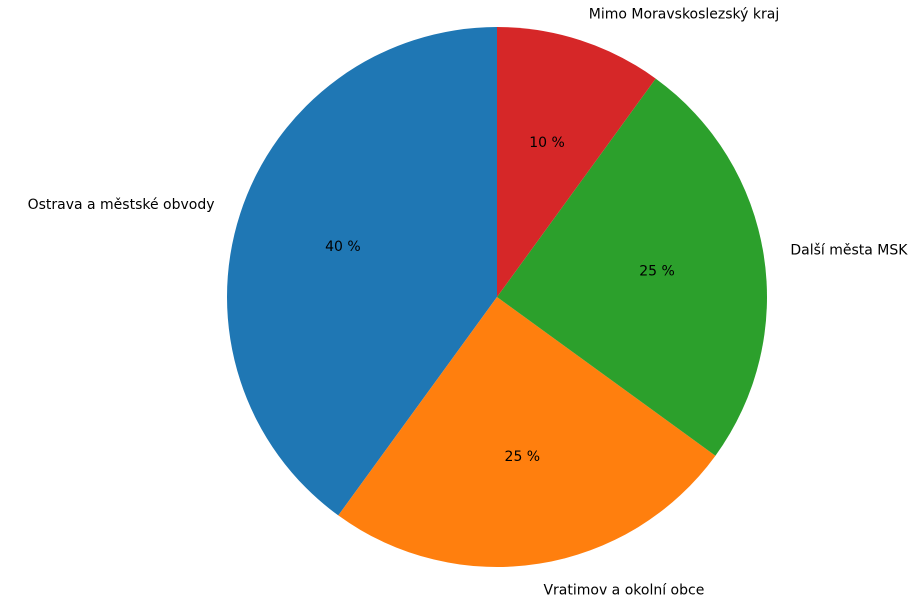  What do you see at coordinates (657, 272) in the screenshot?
I see `slice-percent-dalsi-mesta-msk: 25 %` at bounding box center [657, 272].